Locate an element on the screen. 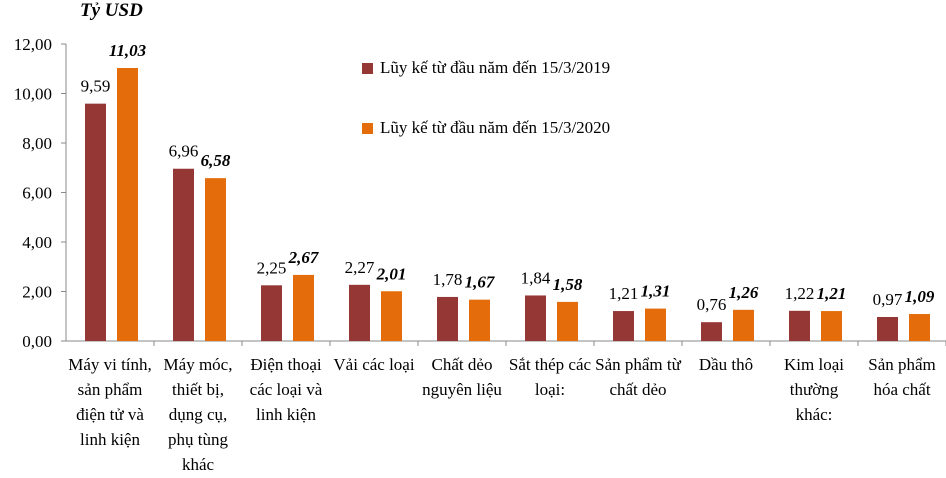 Image resolution: width=946 pixels, height=478 pixels. y-tick-label: 10,00 is located at coordinates (33, 94).